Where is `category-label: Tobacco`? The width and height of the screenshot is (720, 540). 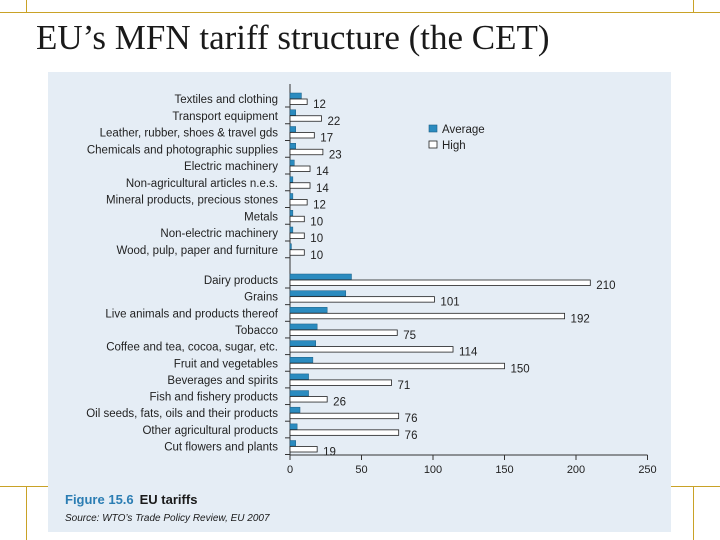
category-label: Tobacco is located at coordinates (256, 331).